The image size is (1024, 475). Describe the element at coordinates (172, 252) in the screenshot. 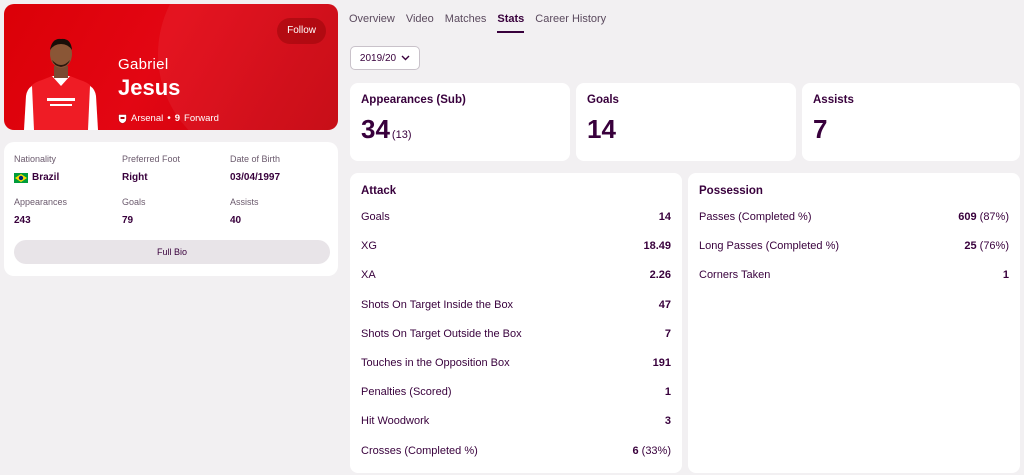

I see `full-bio-button: Full Bio` at that location.